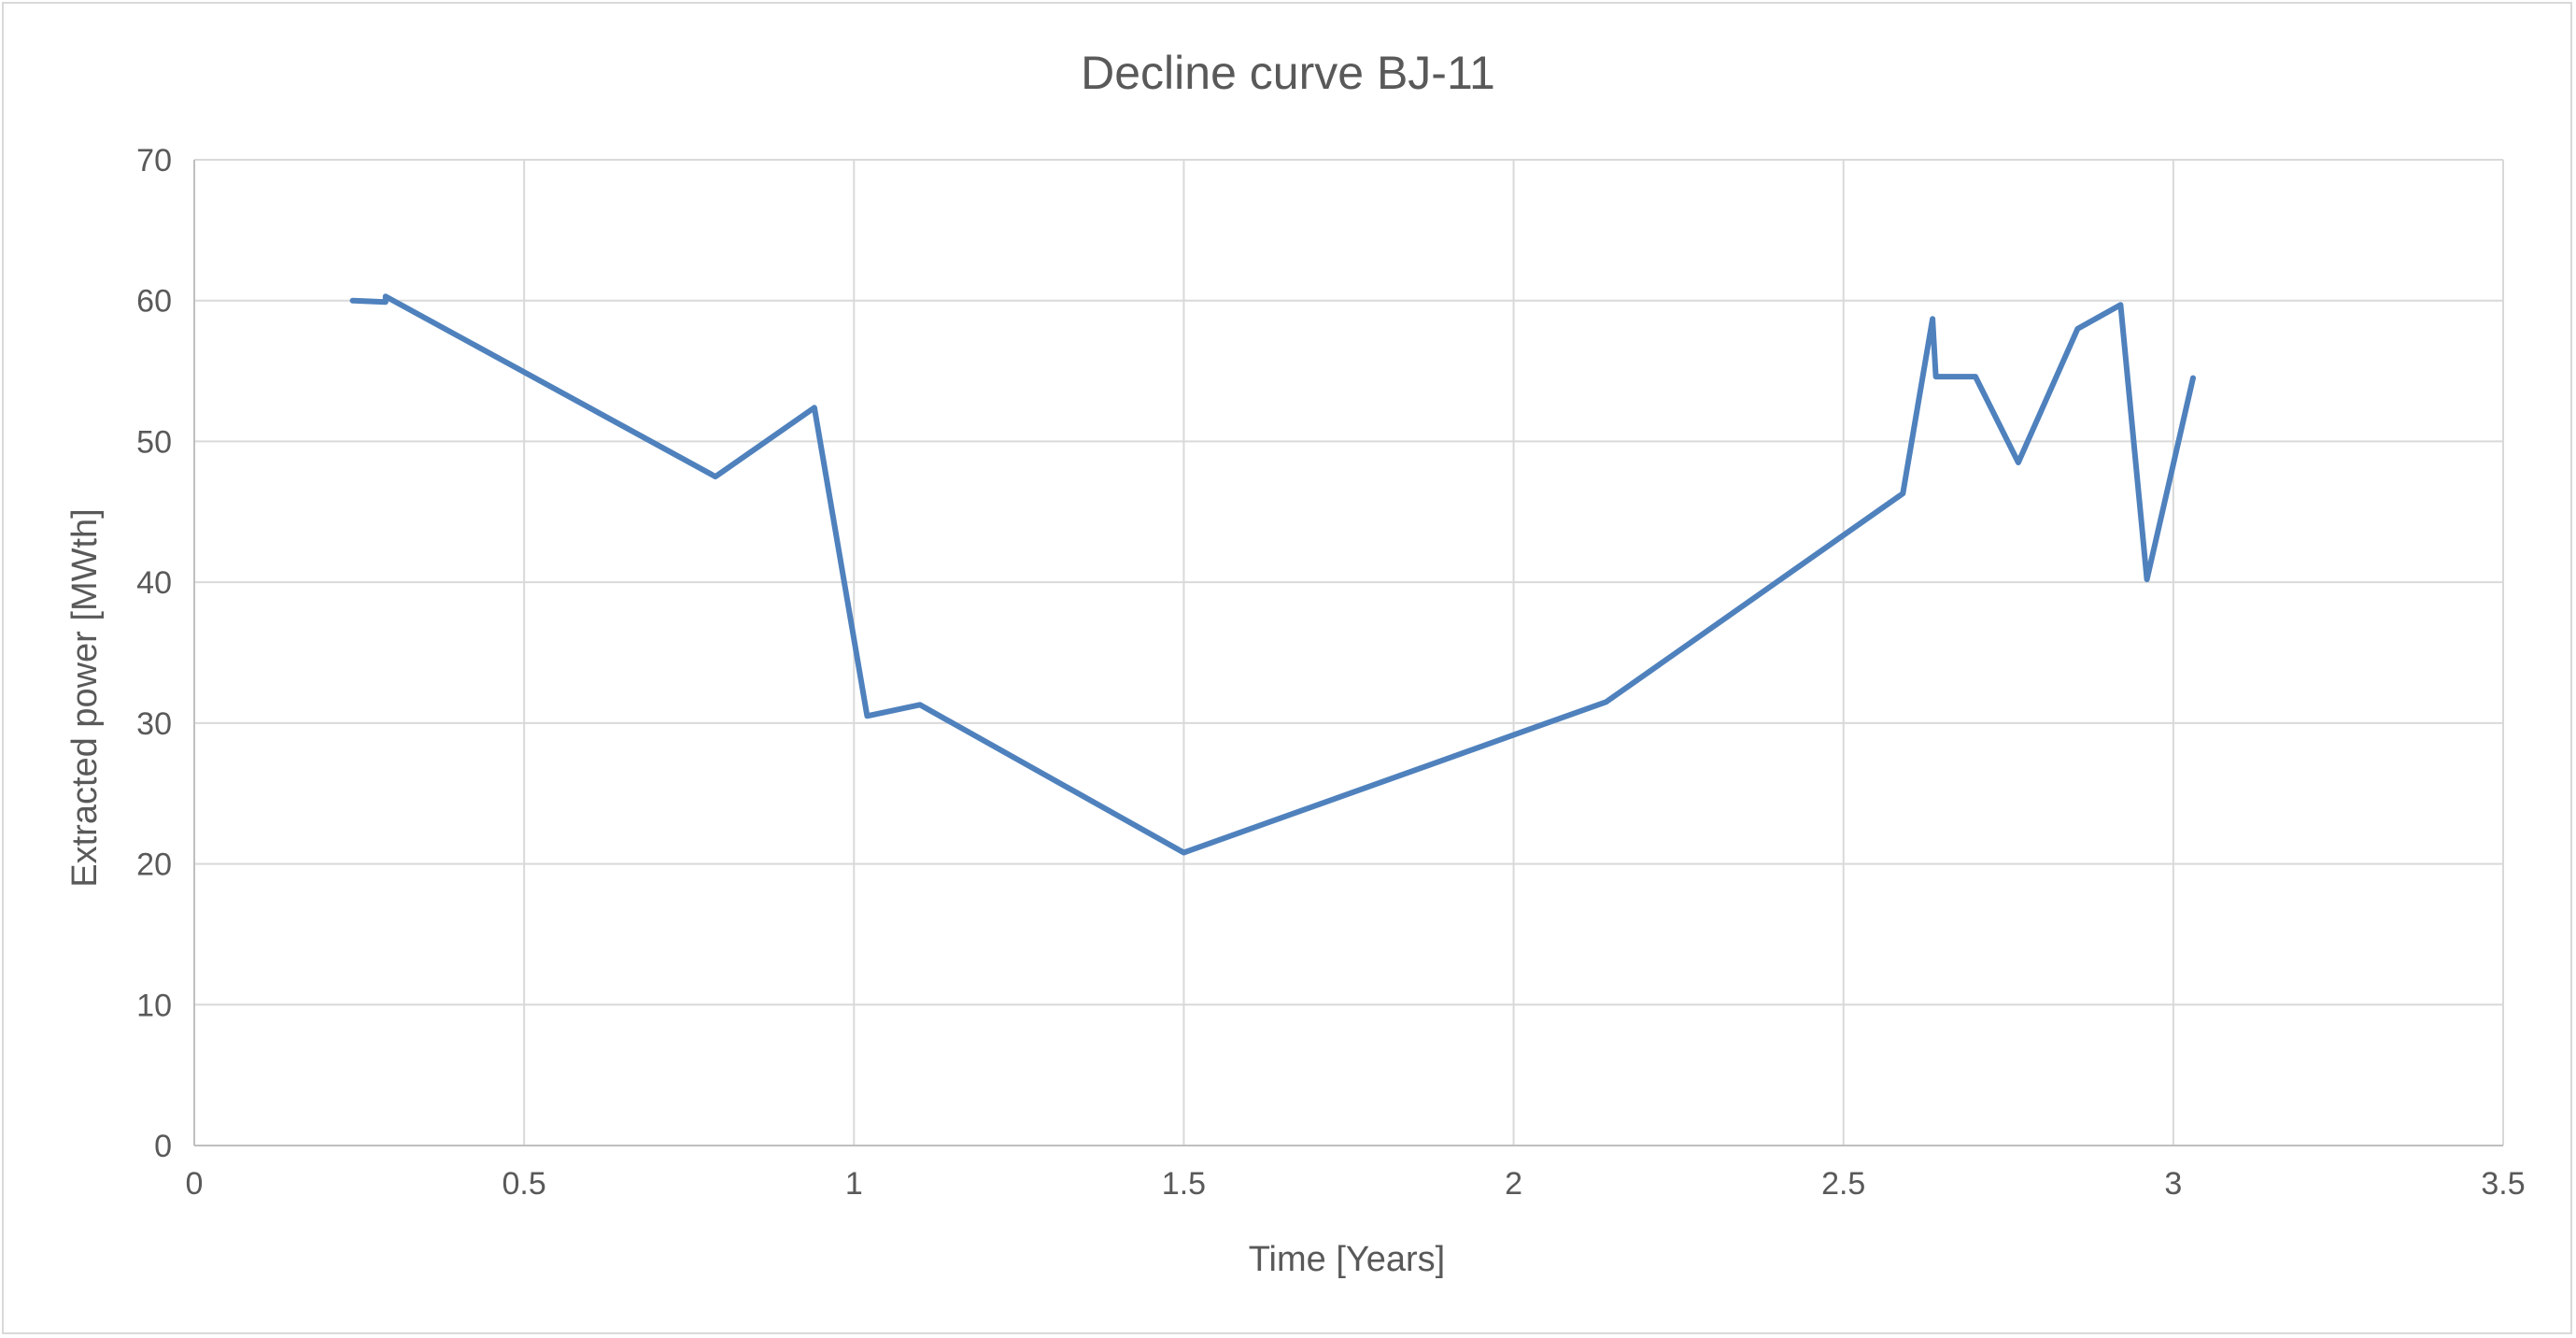 This screenshot has height=1338, width=2576. I want to click on x-tick-label: 1, so click(854, 1184).